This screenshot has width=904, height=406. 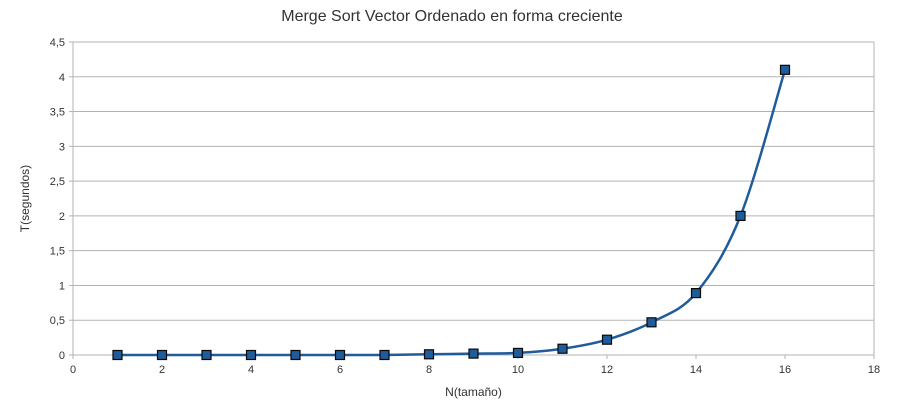 I want to click on x-tick-label: 6, so click(x=340, y=370).